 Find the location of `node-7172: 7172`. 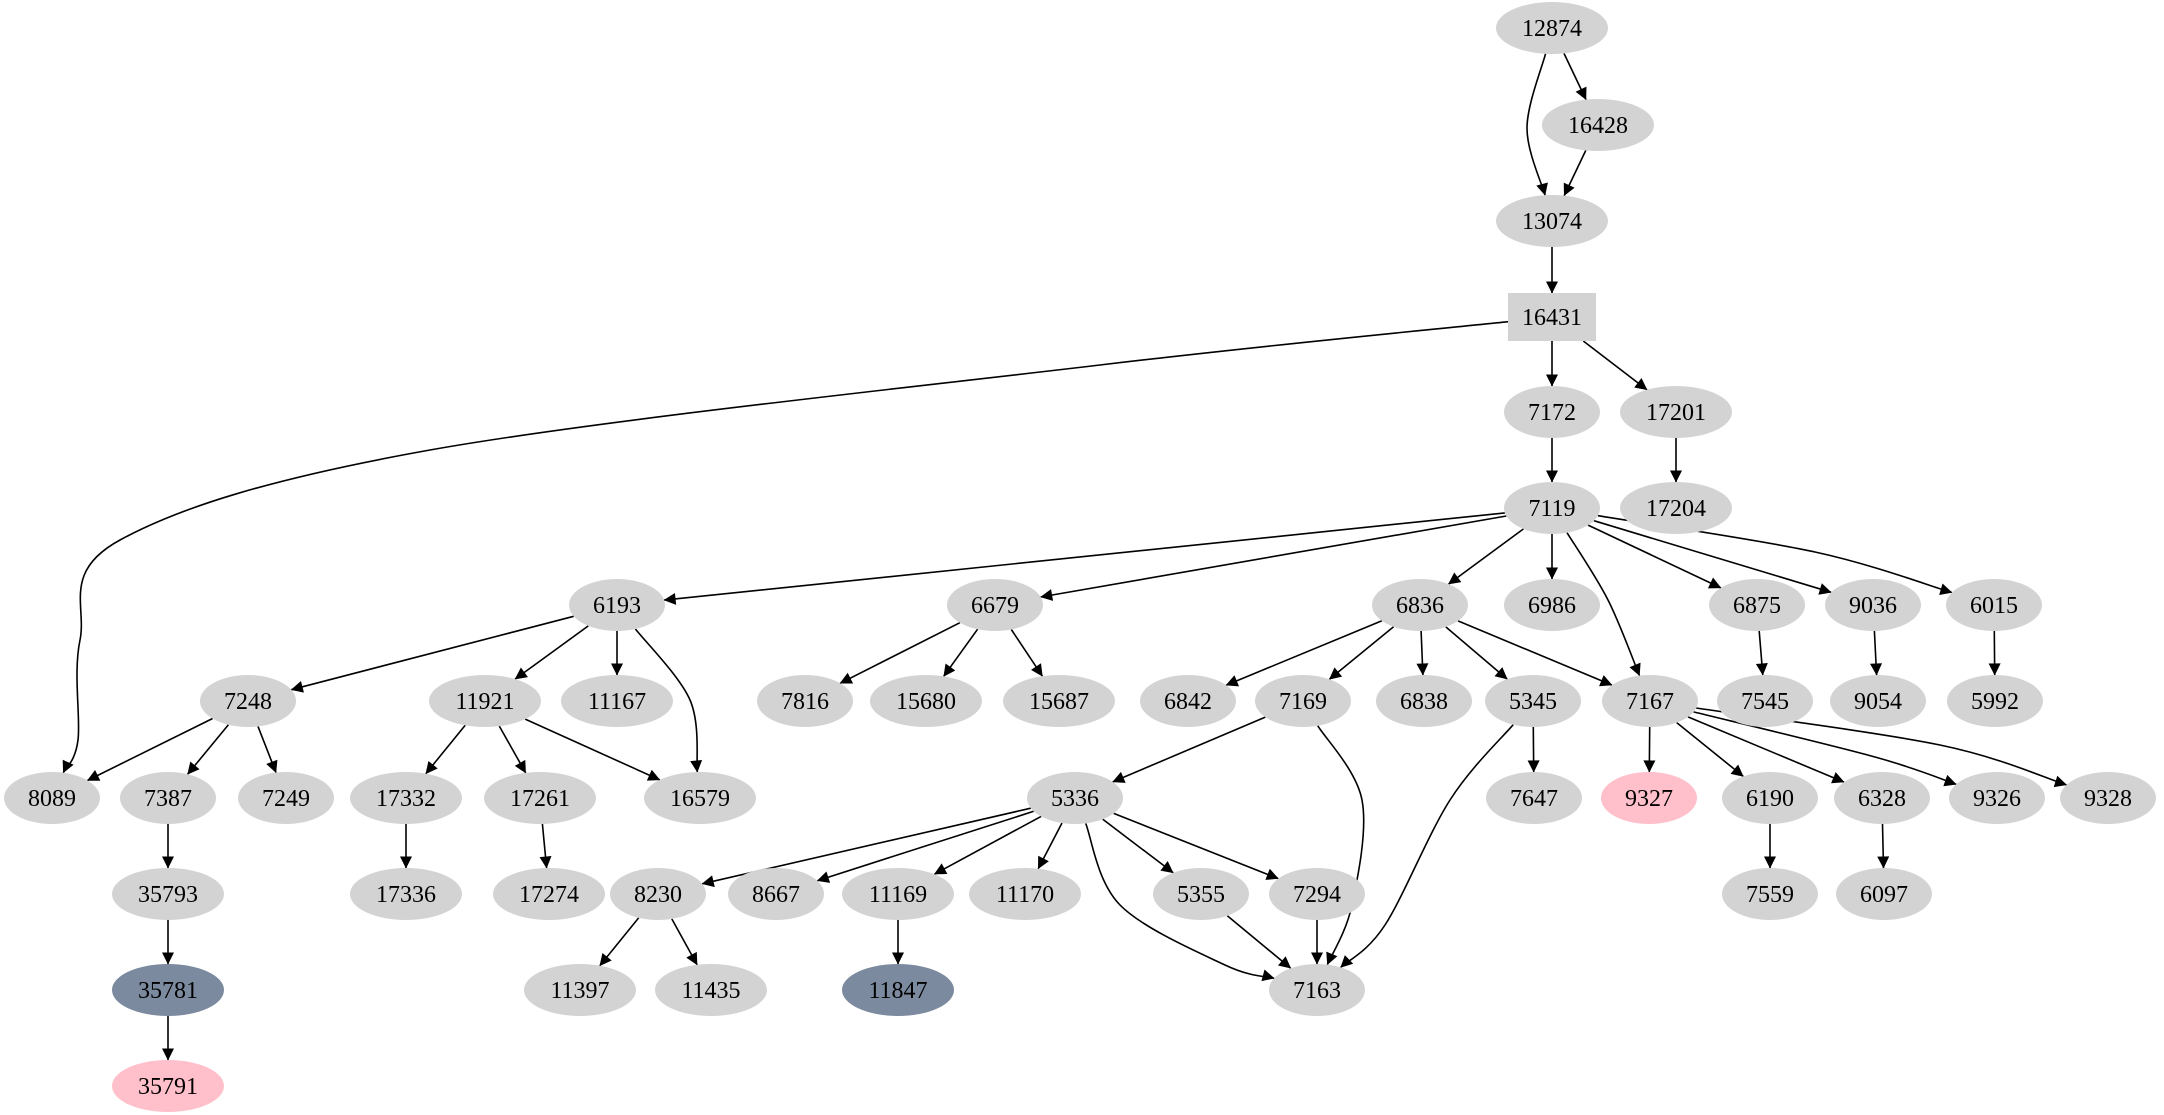

node-7172: 7172 is located at coordinates (1552, 412).